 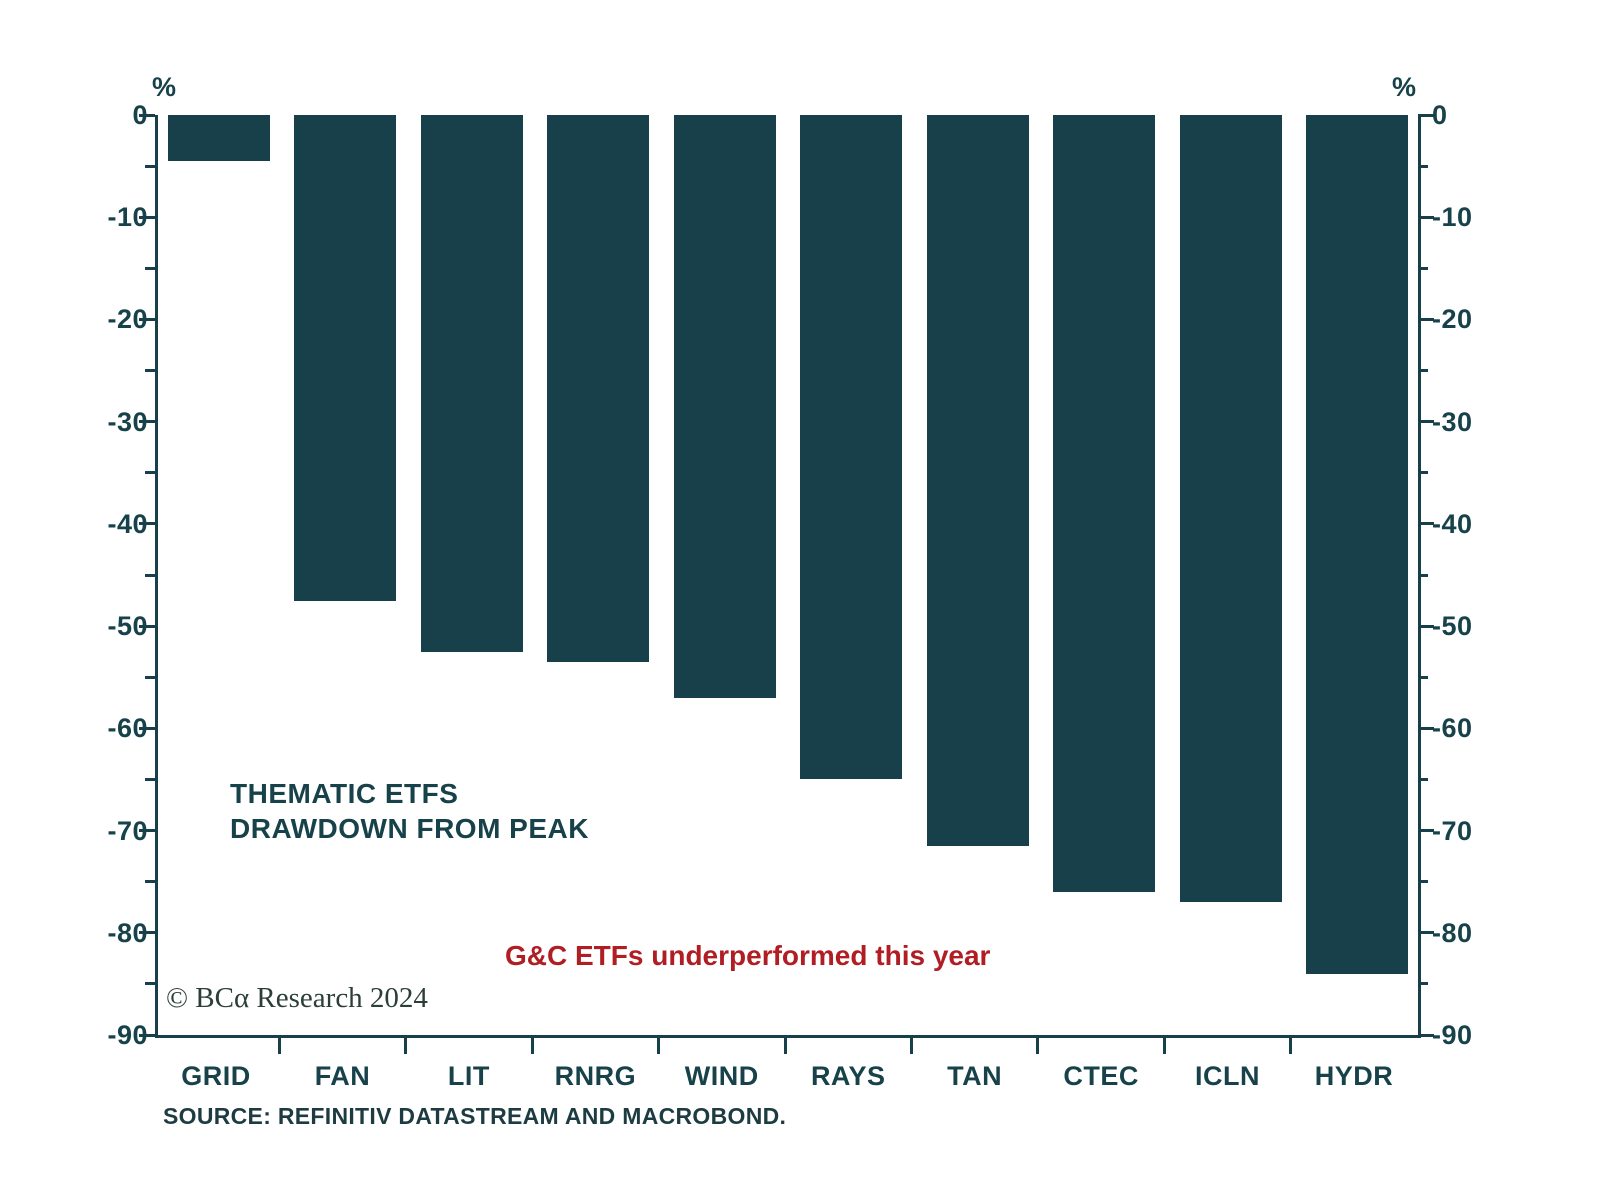 I want to click on x-axis-label-CTEC: CTEC, so click(x=1101, y=1076).